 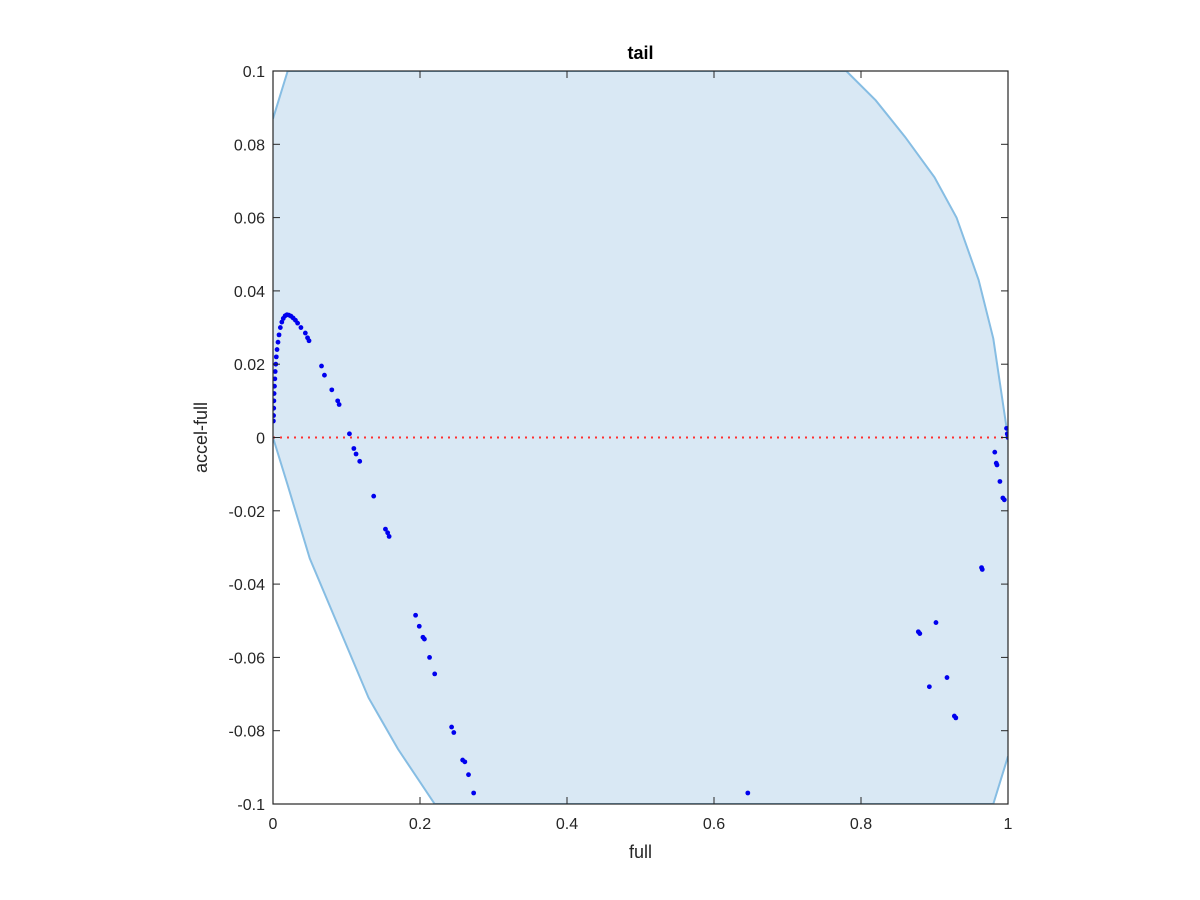 I want to click on y-tick-label: 0.06, so click(x=249, y=219).